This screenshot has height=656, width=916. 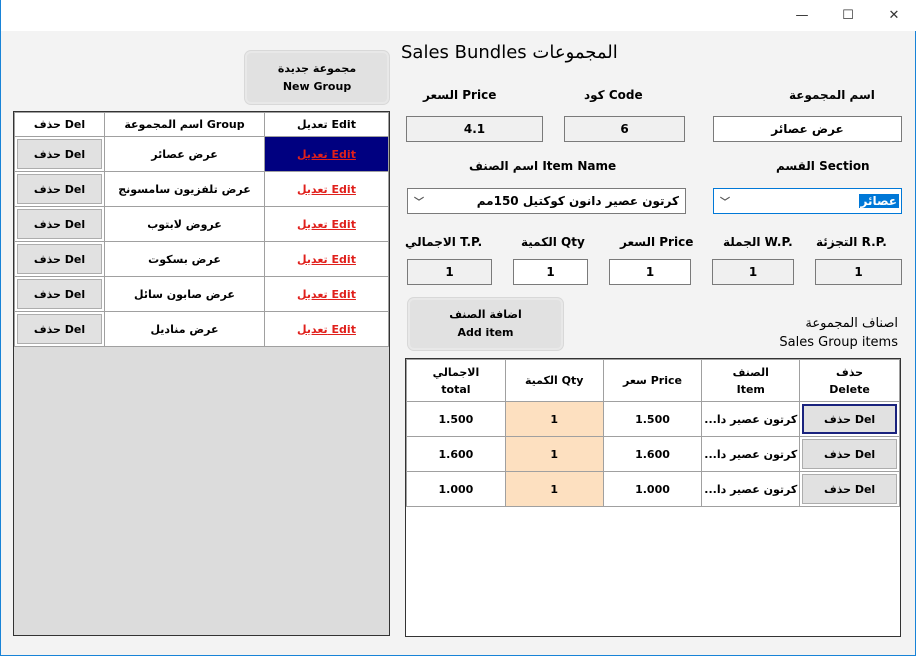 I want to click on rp-label: التجزئة R.P., so click(x=851, y=242).